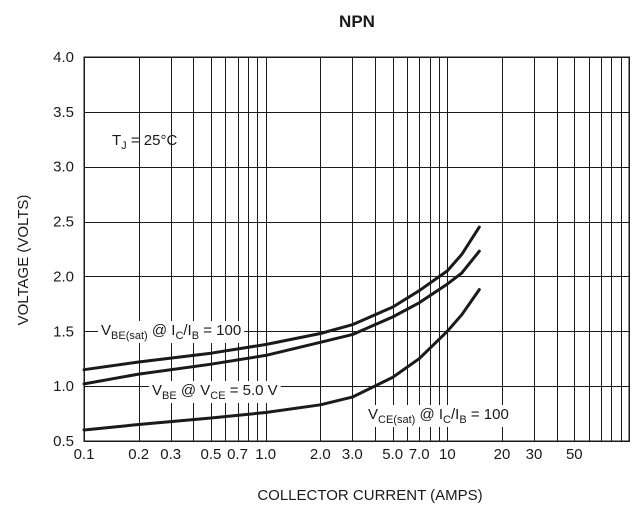  I want to click on y-axis-ticks: 0.5 1.0 1.5 2.0 2.5 3.0 3.5 4.0, so click(63, 249).